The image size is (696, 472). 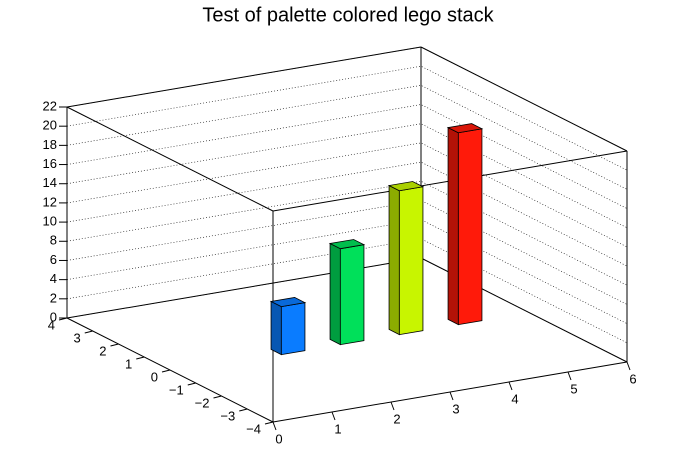 What do you see at coordinates (573, 388) in the screenshot?
I see `x-tick-label: 5` at bounding box center [573, 388].